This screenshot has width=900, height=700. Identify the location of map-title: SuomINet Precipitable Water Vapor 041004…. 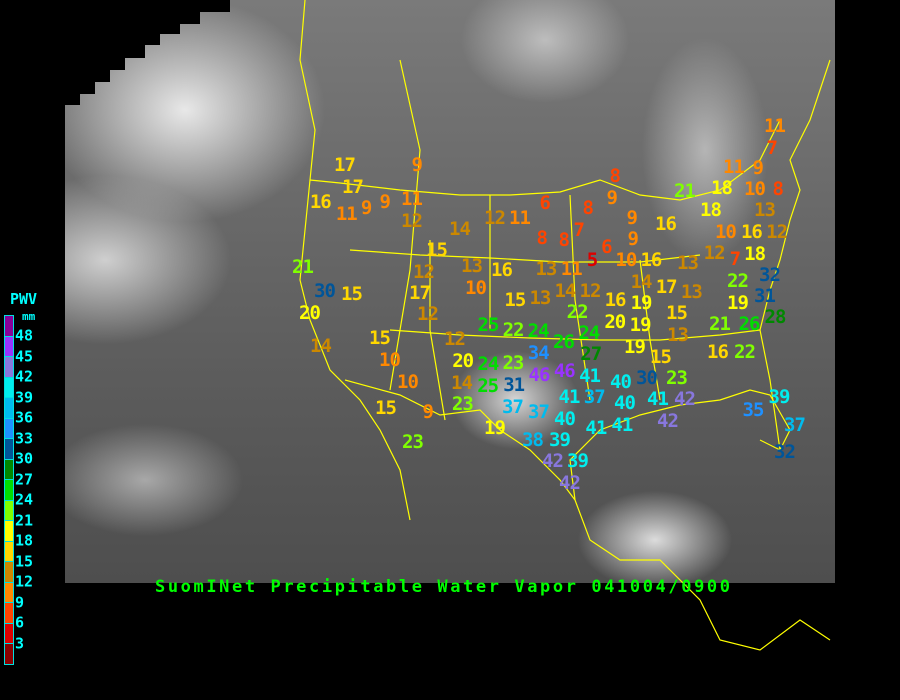
(444, 587).